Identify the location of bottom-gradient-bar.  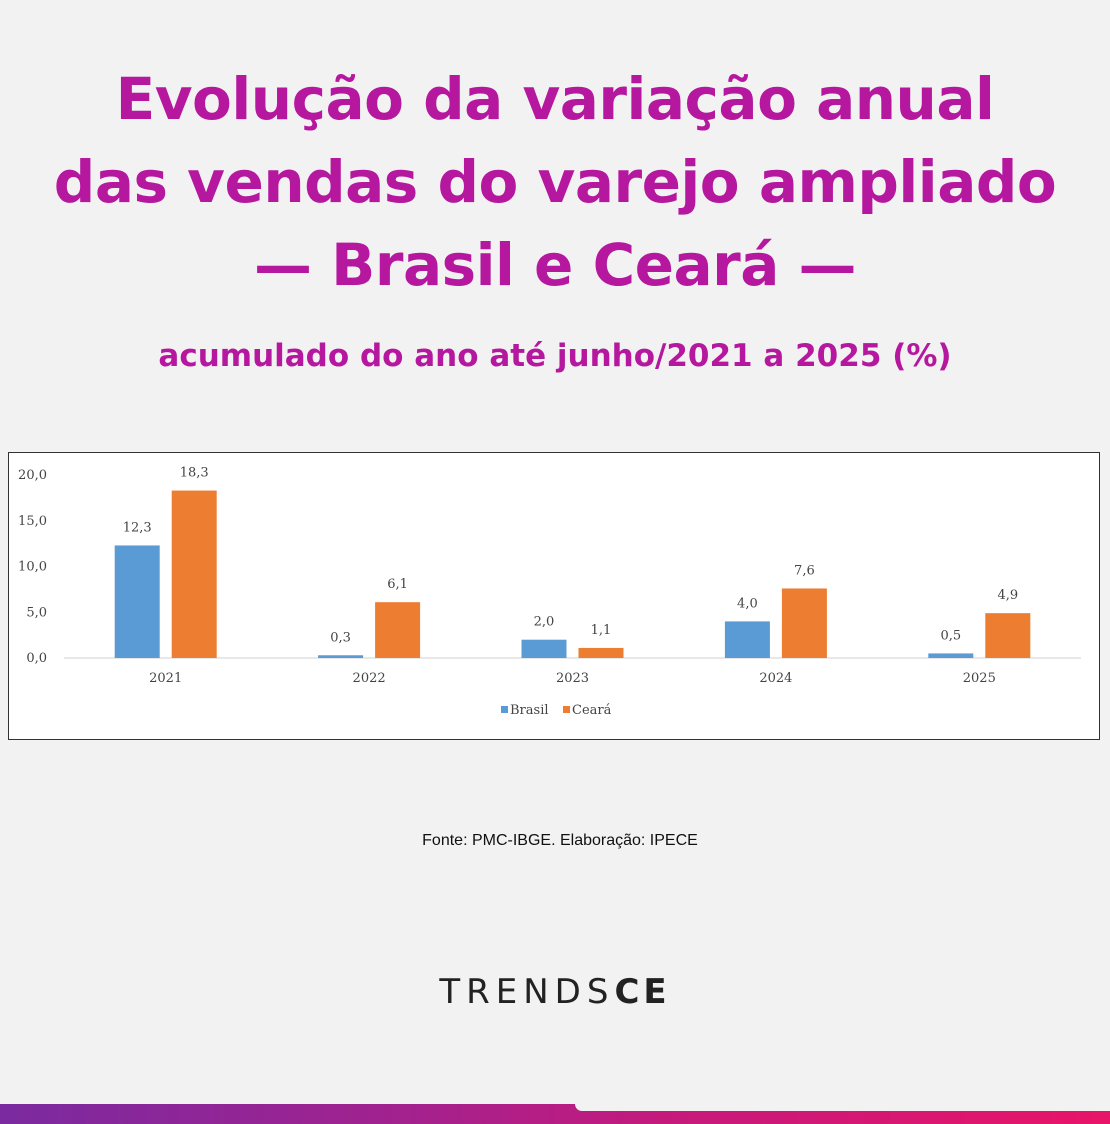
(555, 1114).